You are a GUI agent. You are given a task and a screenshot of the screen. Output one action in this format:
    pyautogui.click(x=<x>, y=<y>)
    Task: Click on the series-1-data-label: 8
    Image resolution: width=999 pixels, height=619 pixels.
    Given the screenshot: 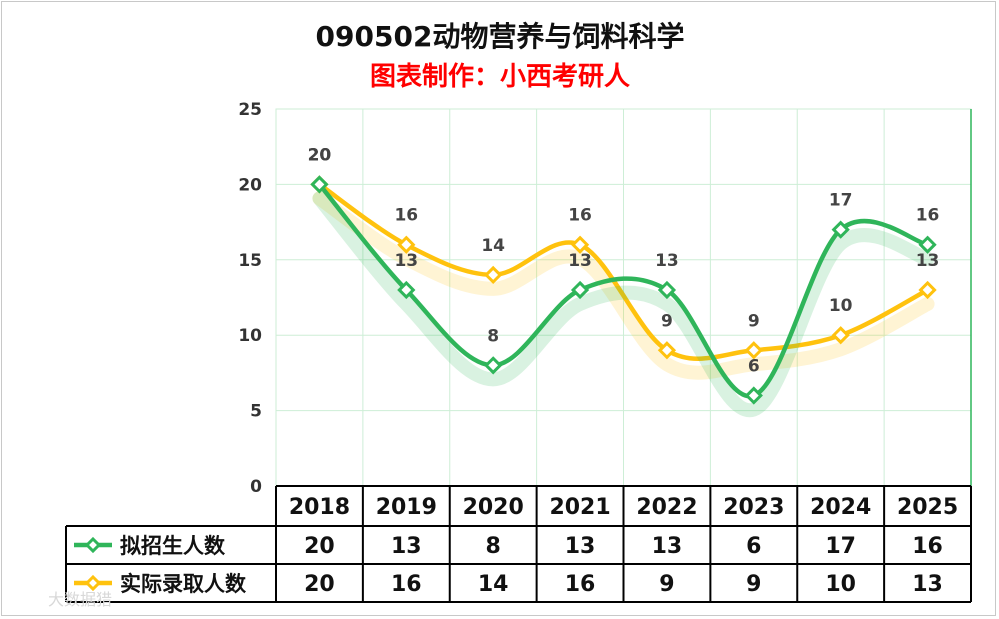 What is the action you would take?
    pyautogui.click(x=493, y=336)
    